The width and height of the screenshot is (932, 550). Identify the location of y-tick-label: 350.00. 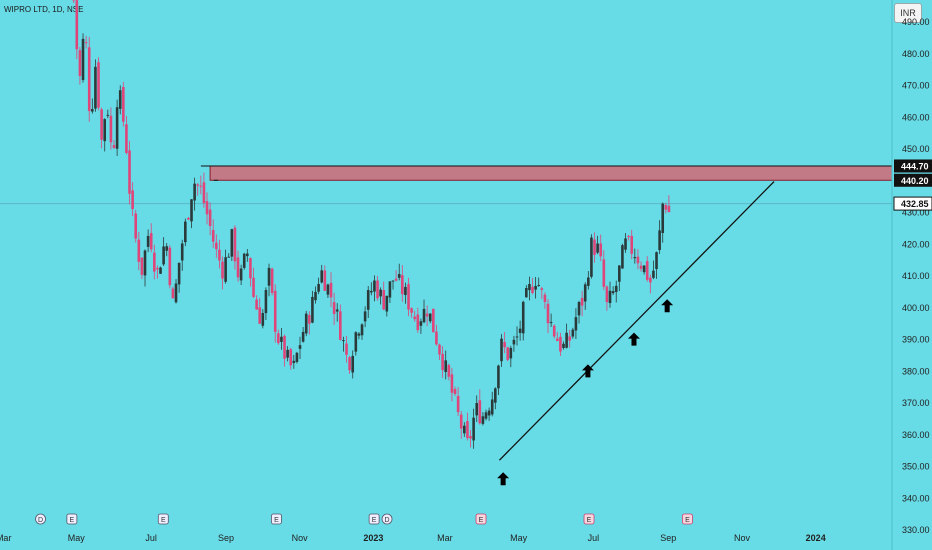
(916, 467).